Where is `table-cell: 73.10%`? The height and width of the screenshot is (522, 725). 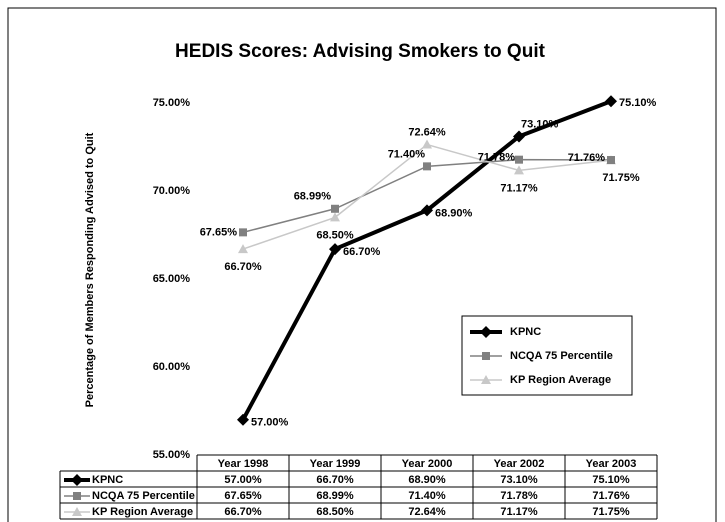 table-cell: 73.10% is located at coordinates (519, 480).